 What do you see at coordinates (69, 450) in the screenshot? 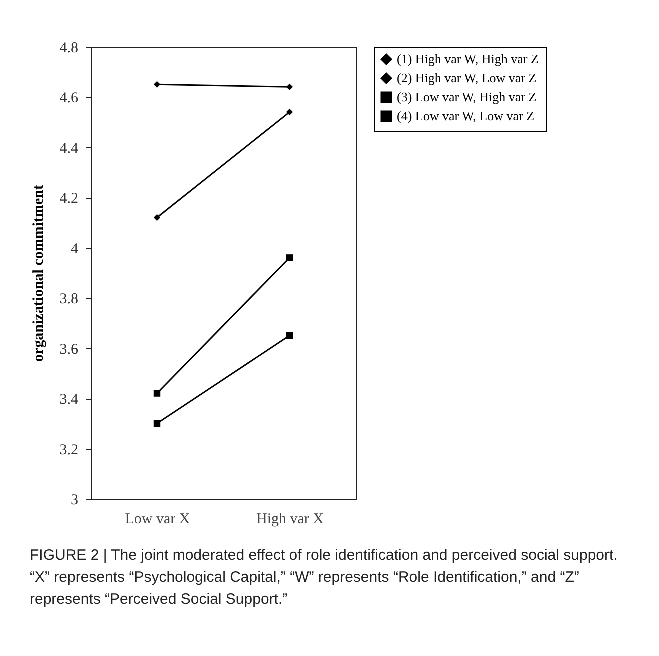
I see `y-tick-label: 3.2` at bounding box center [69, 450].